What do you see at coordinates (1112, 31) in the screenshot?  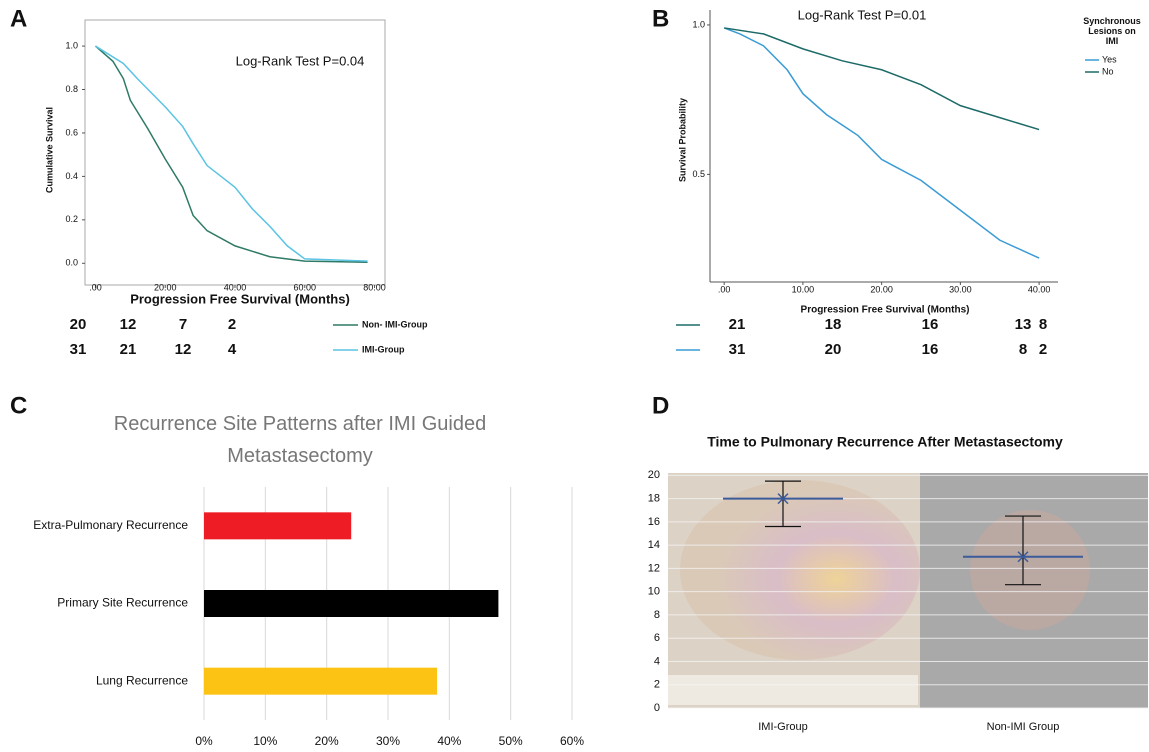 I see `legend-title: Synchronous Lesions on IMI` at bounding box center [1112, 31].